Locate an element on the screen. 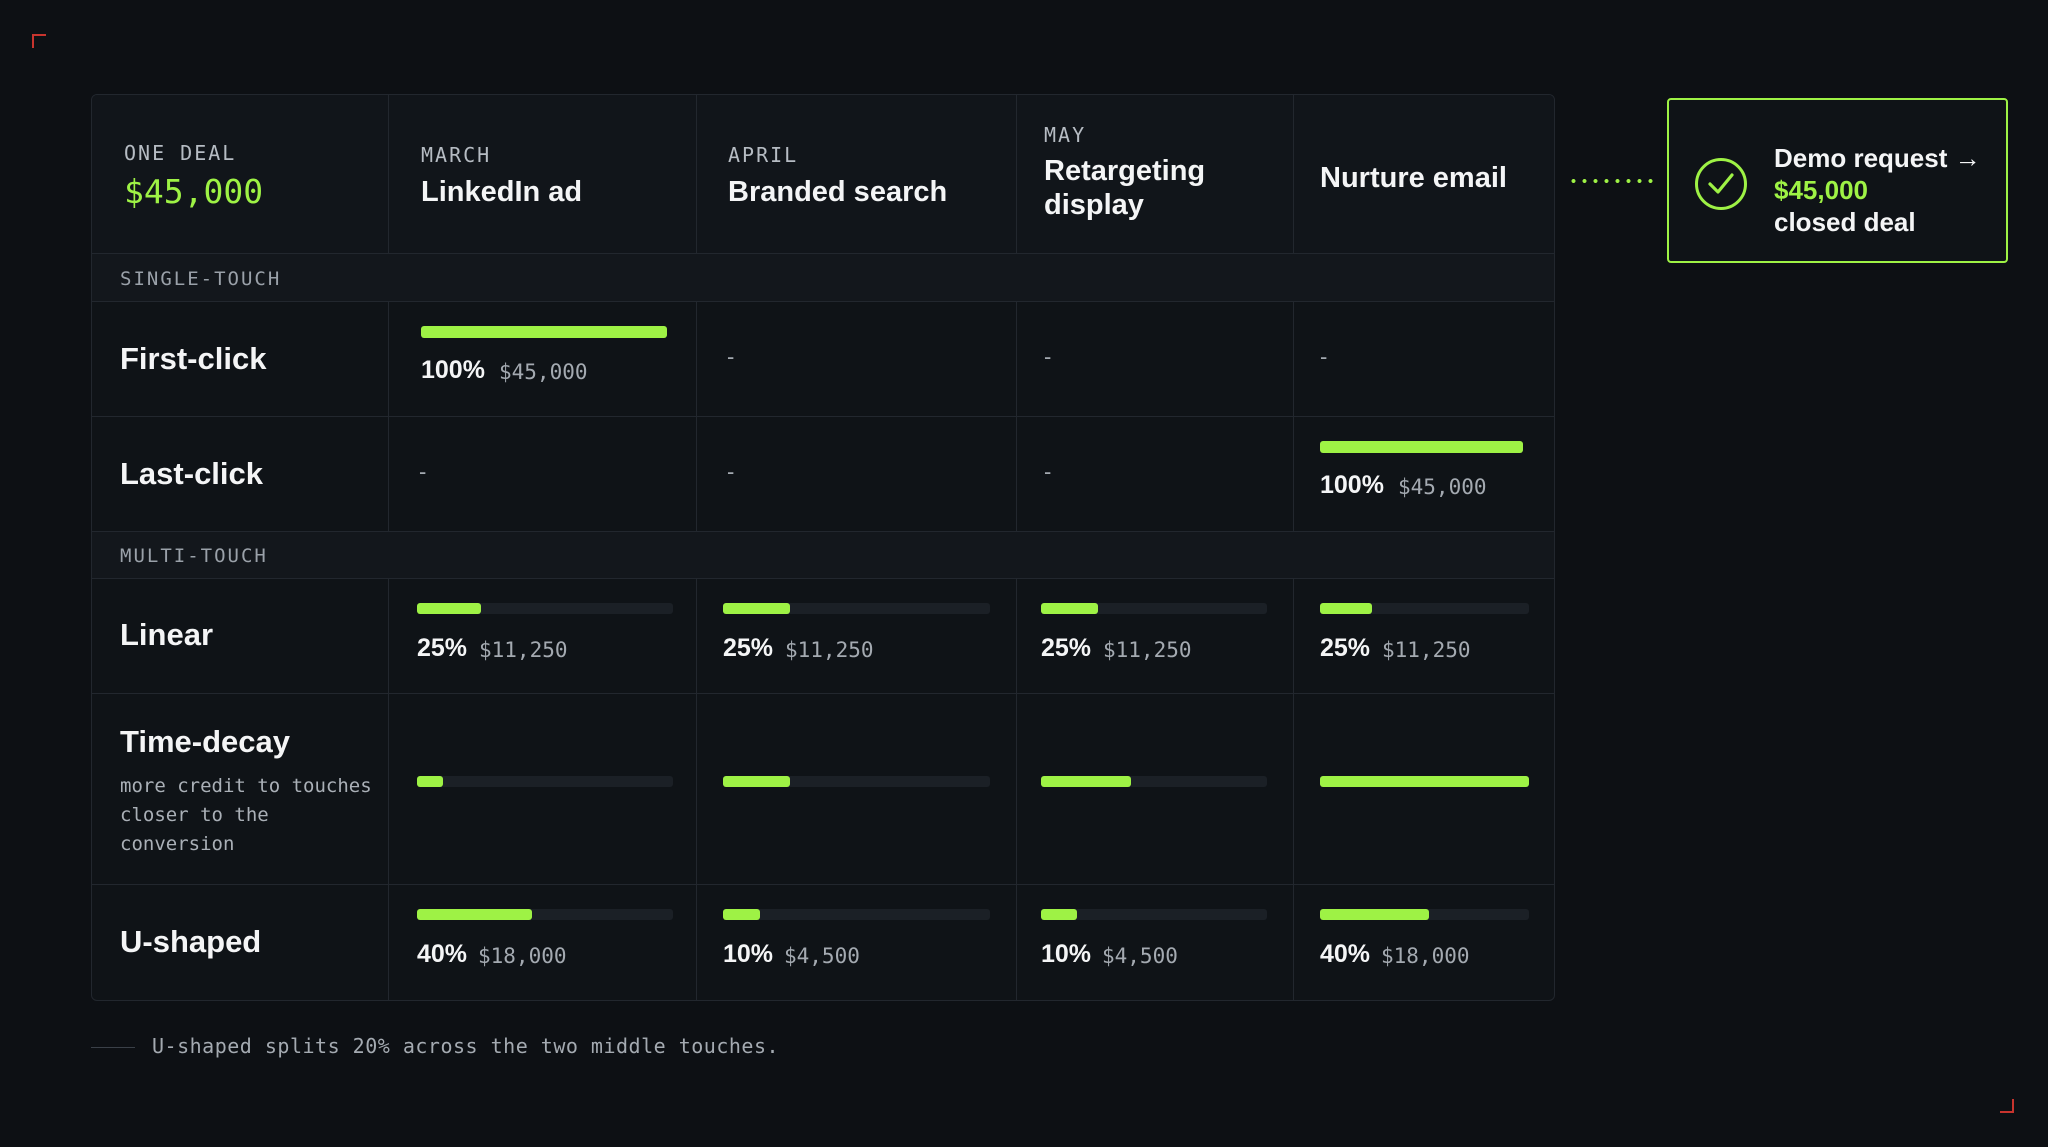 The width and height of the screenshot is (2048, 1147). check-circle-icon is located at coordinates (1721, 184).